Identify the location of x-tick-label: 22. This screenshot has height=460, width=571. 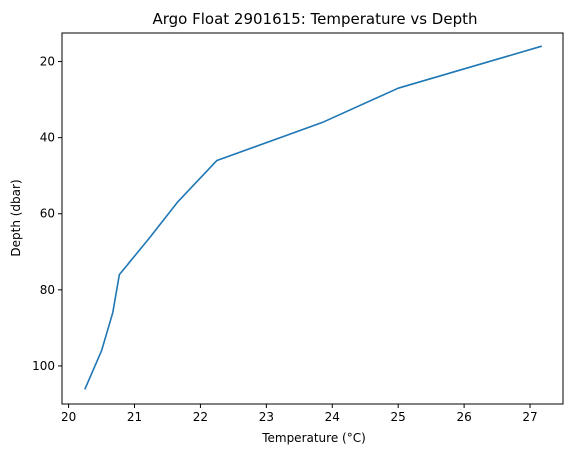
(200, 417).